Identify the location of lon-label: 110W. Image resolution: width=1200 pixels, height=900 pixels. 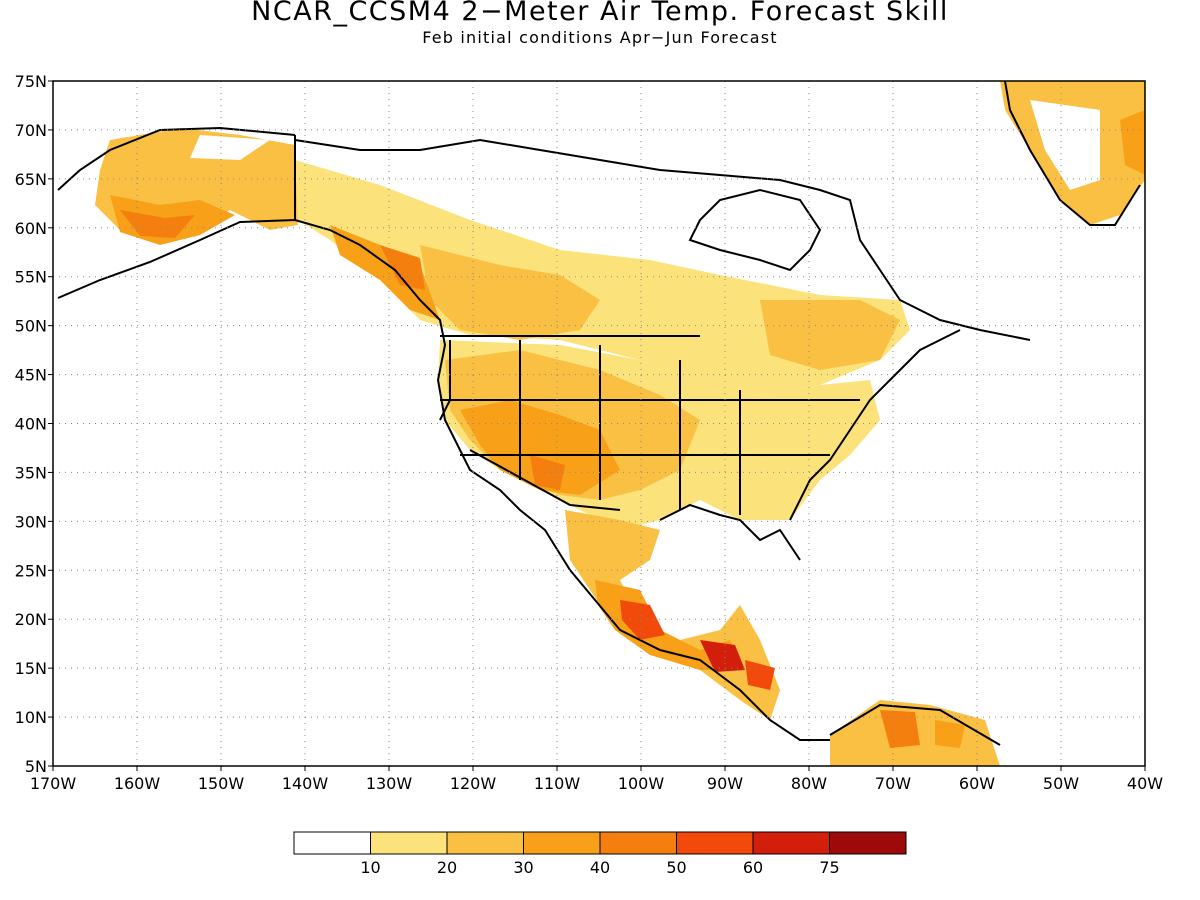
(557, 783).